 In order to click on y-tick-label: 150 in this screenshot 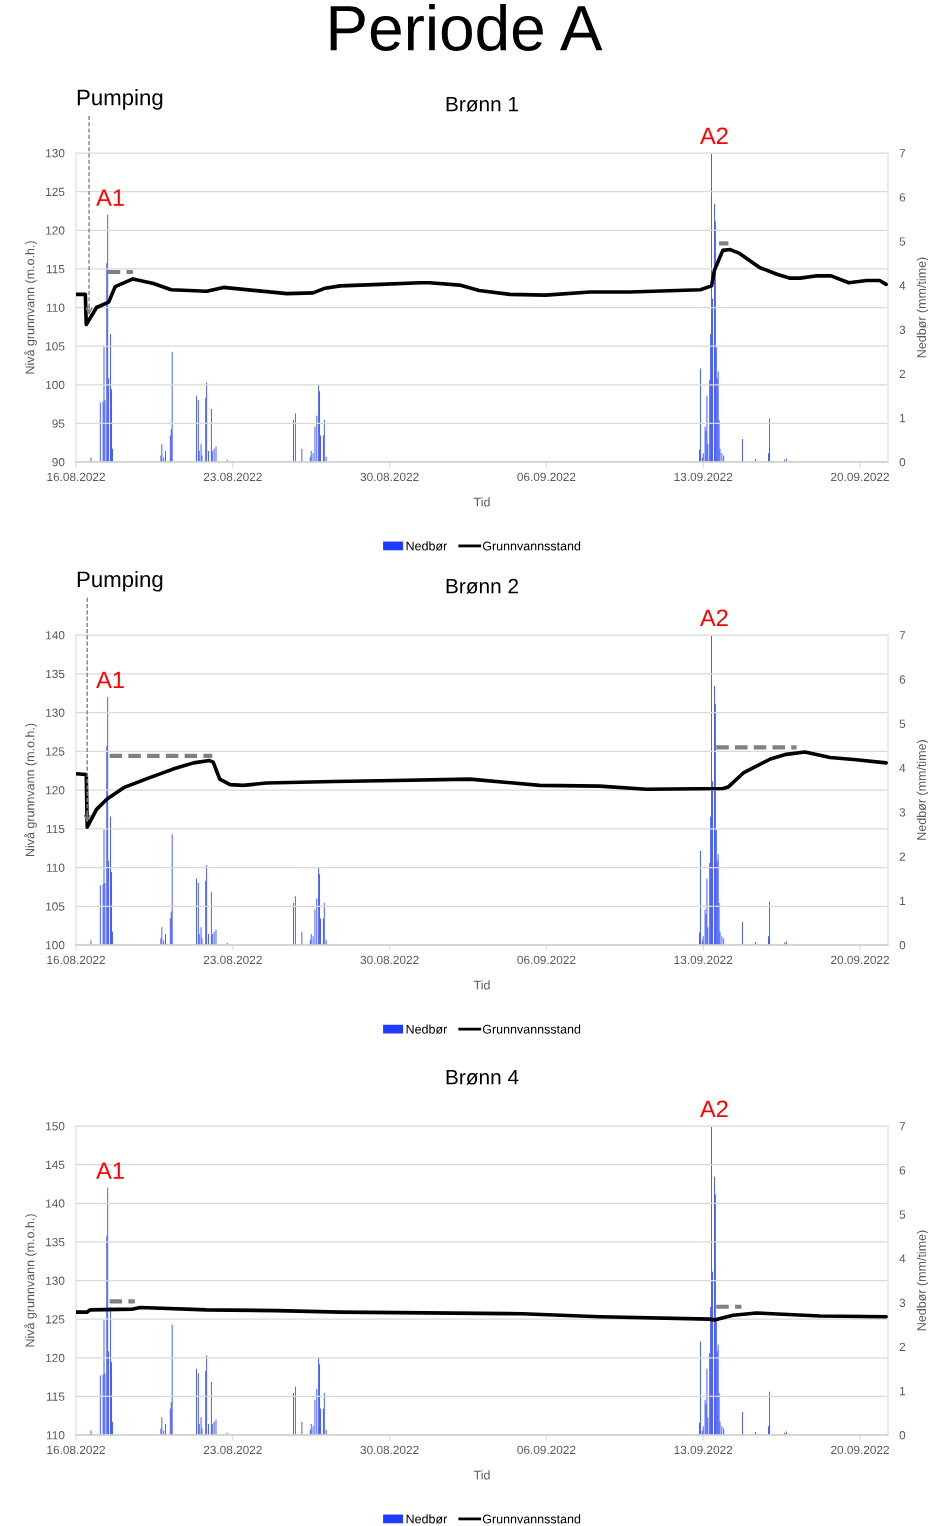, I will do `click(55, 1126)`.